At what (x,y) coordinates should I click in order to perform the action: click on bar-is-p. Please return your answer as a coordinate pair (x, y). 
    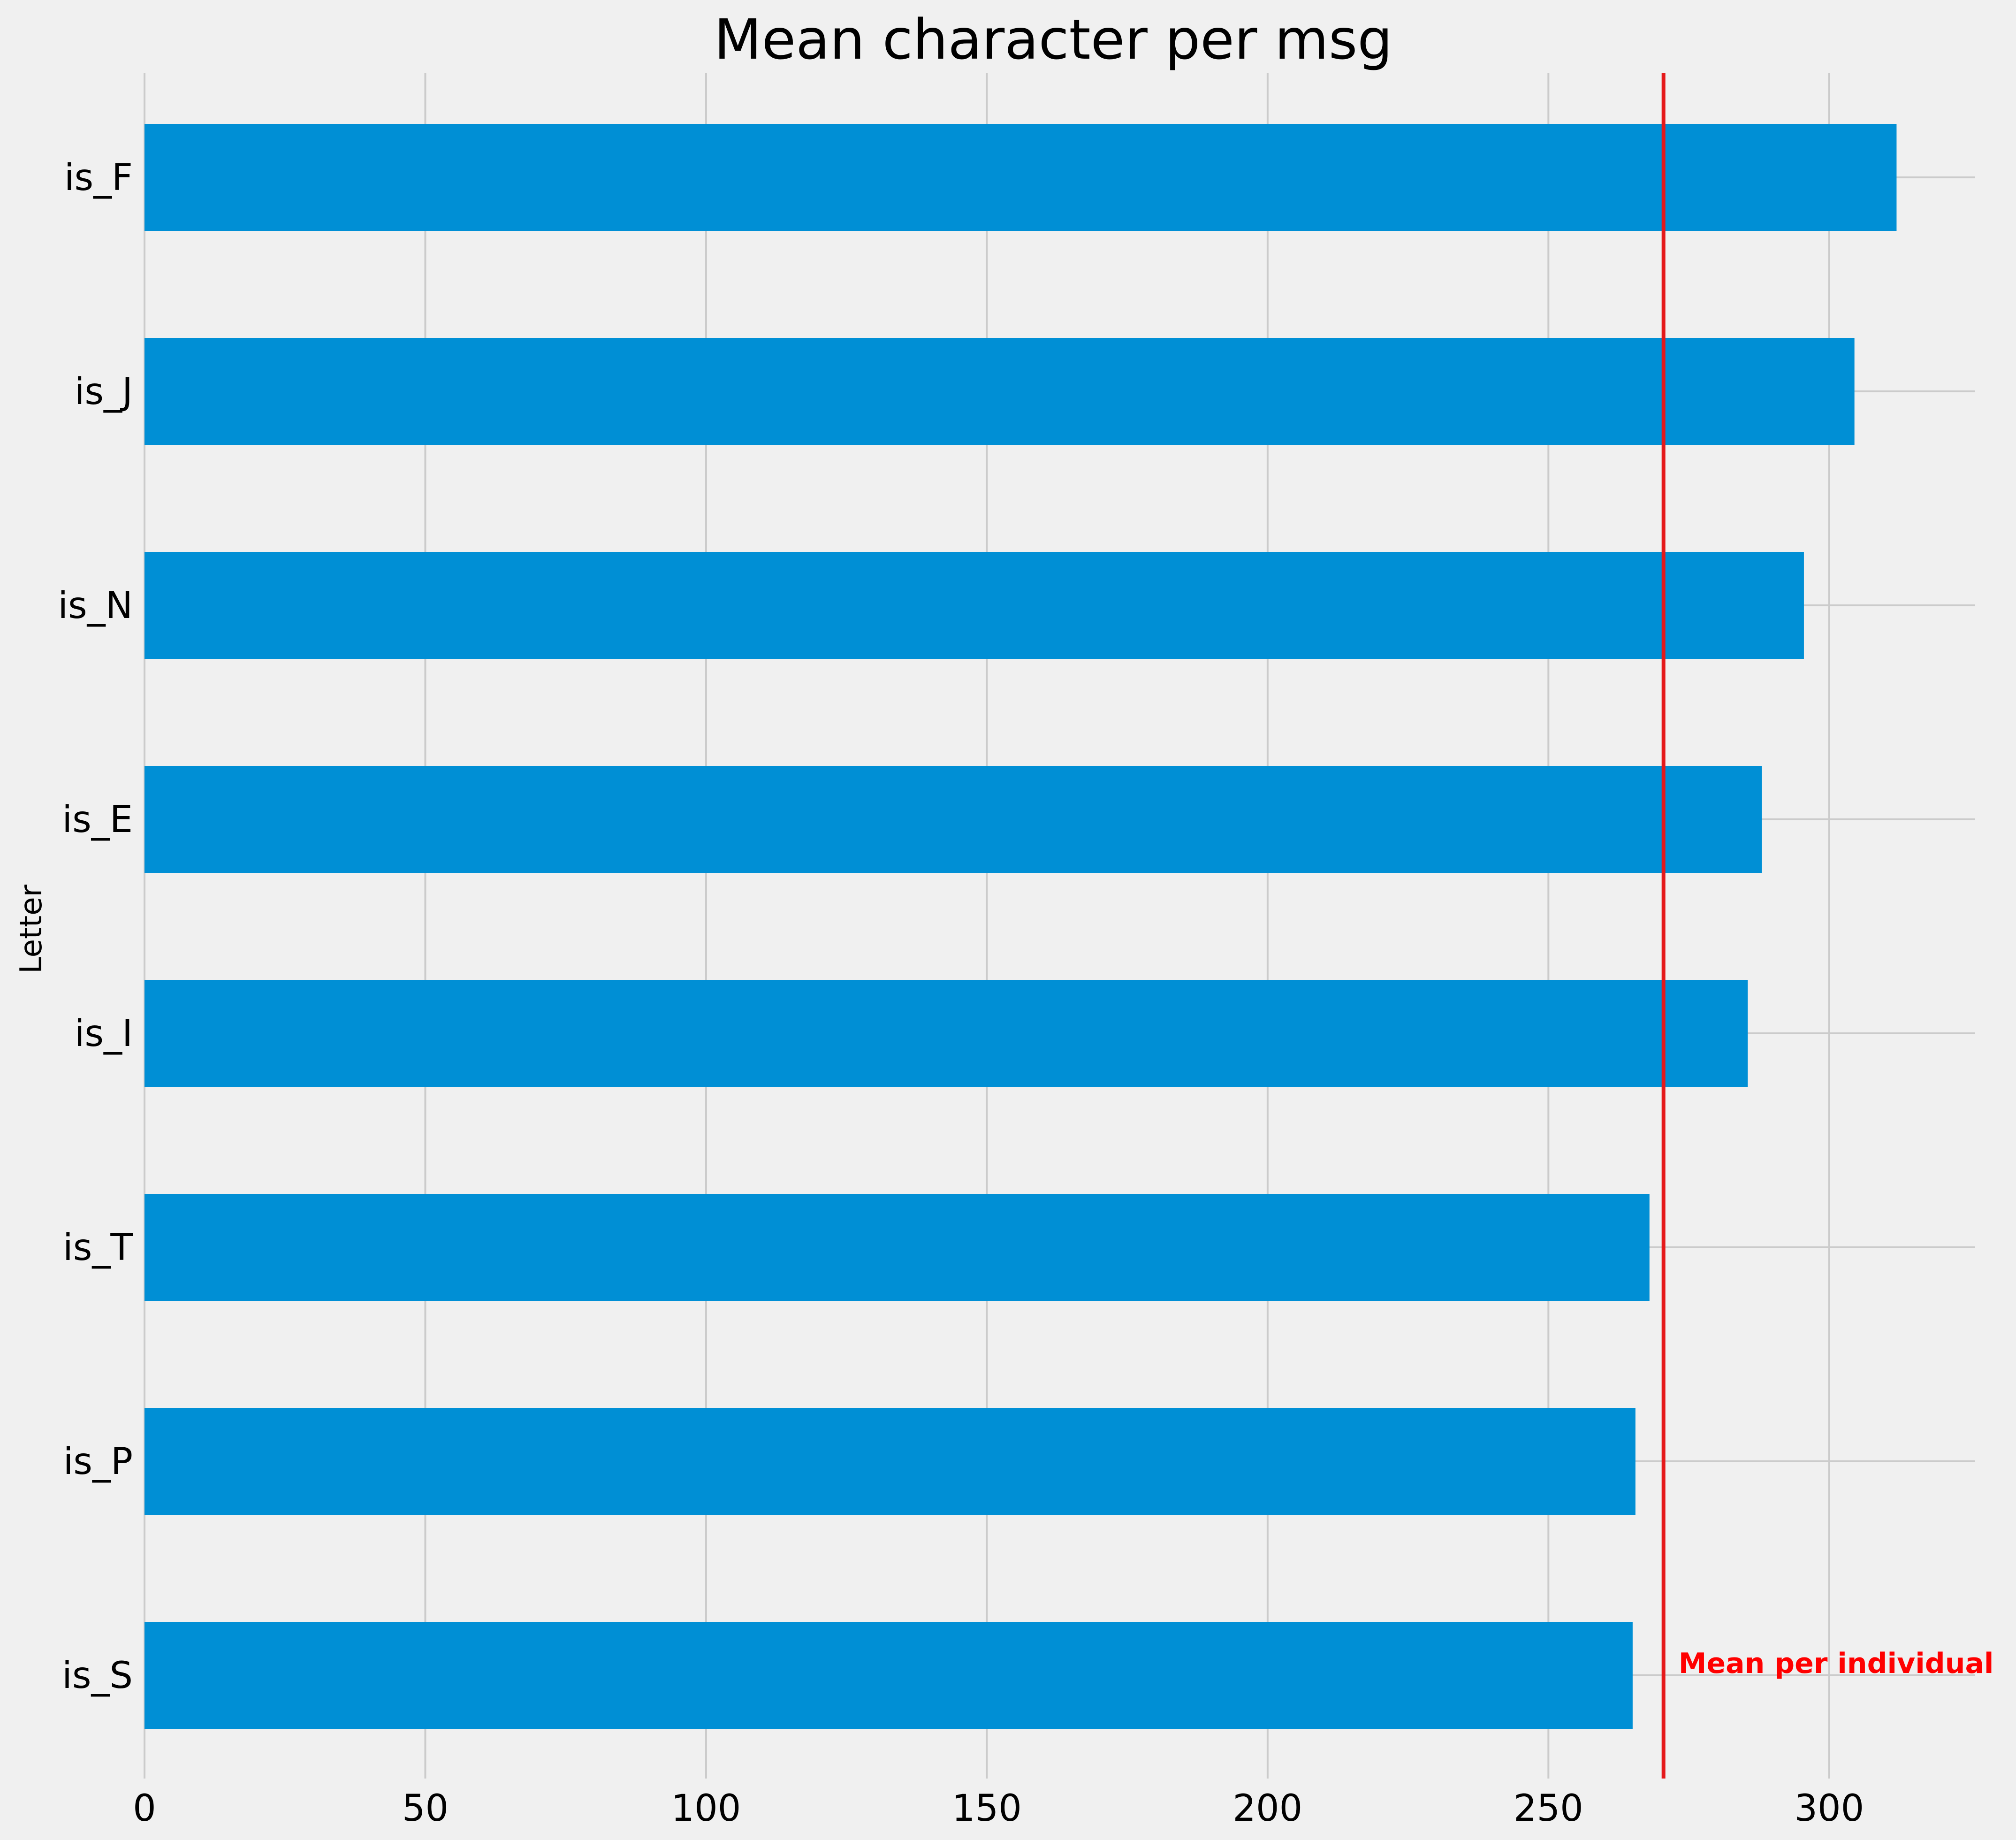
    Looking at the image, I should click on (890, 1462).